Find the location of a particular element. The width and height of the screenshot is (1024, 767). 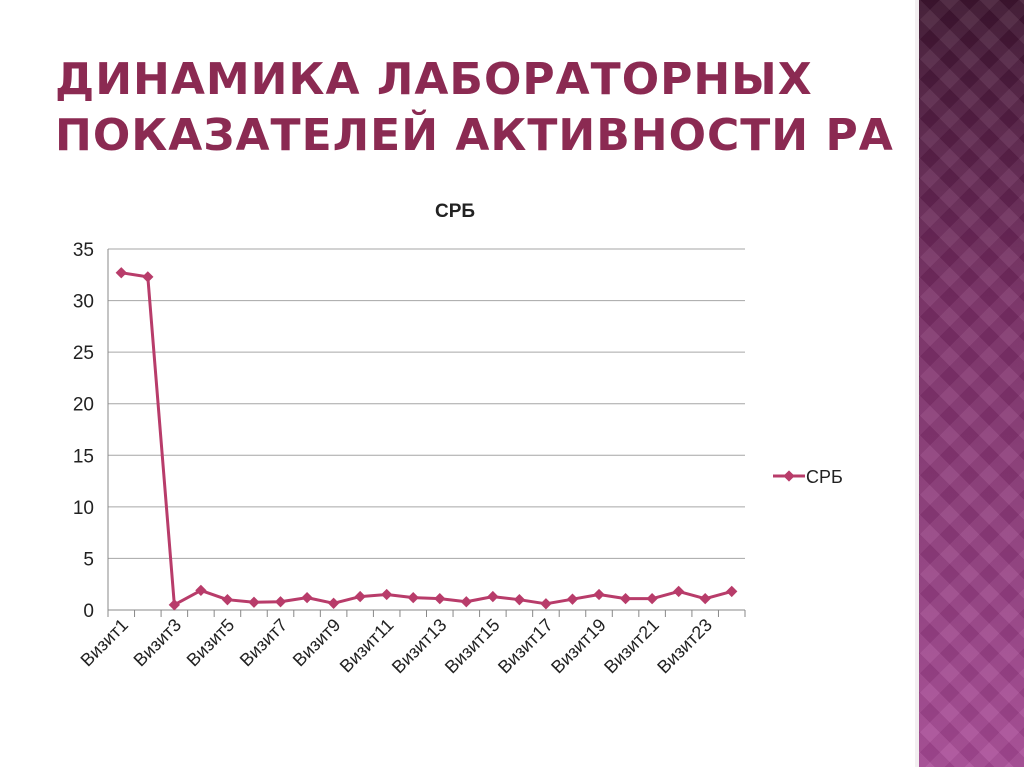

x-tick-label: Визит1 is located at coordinates (105, 643).